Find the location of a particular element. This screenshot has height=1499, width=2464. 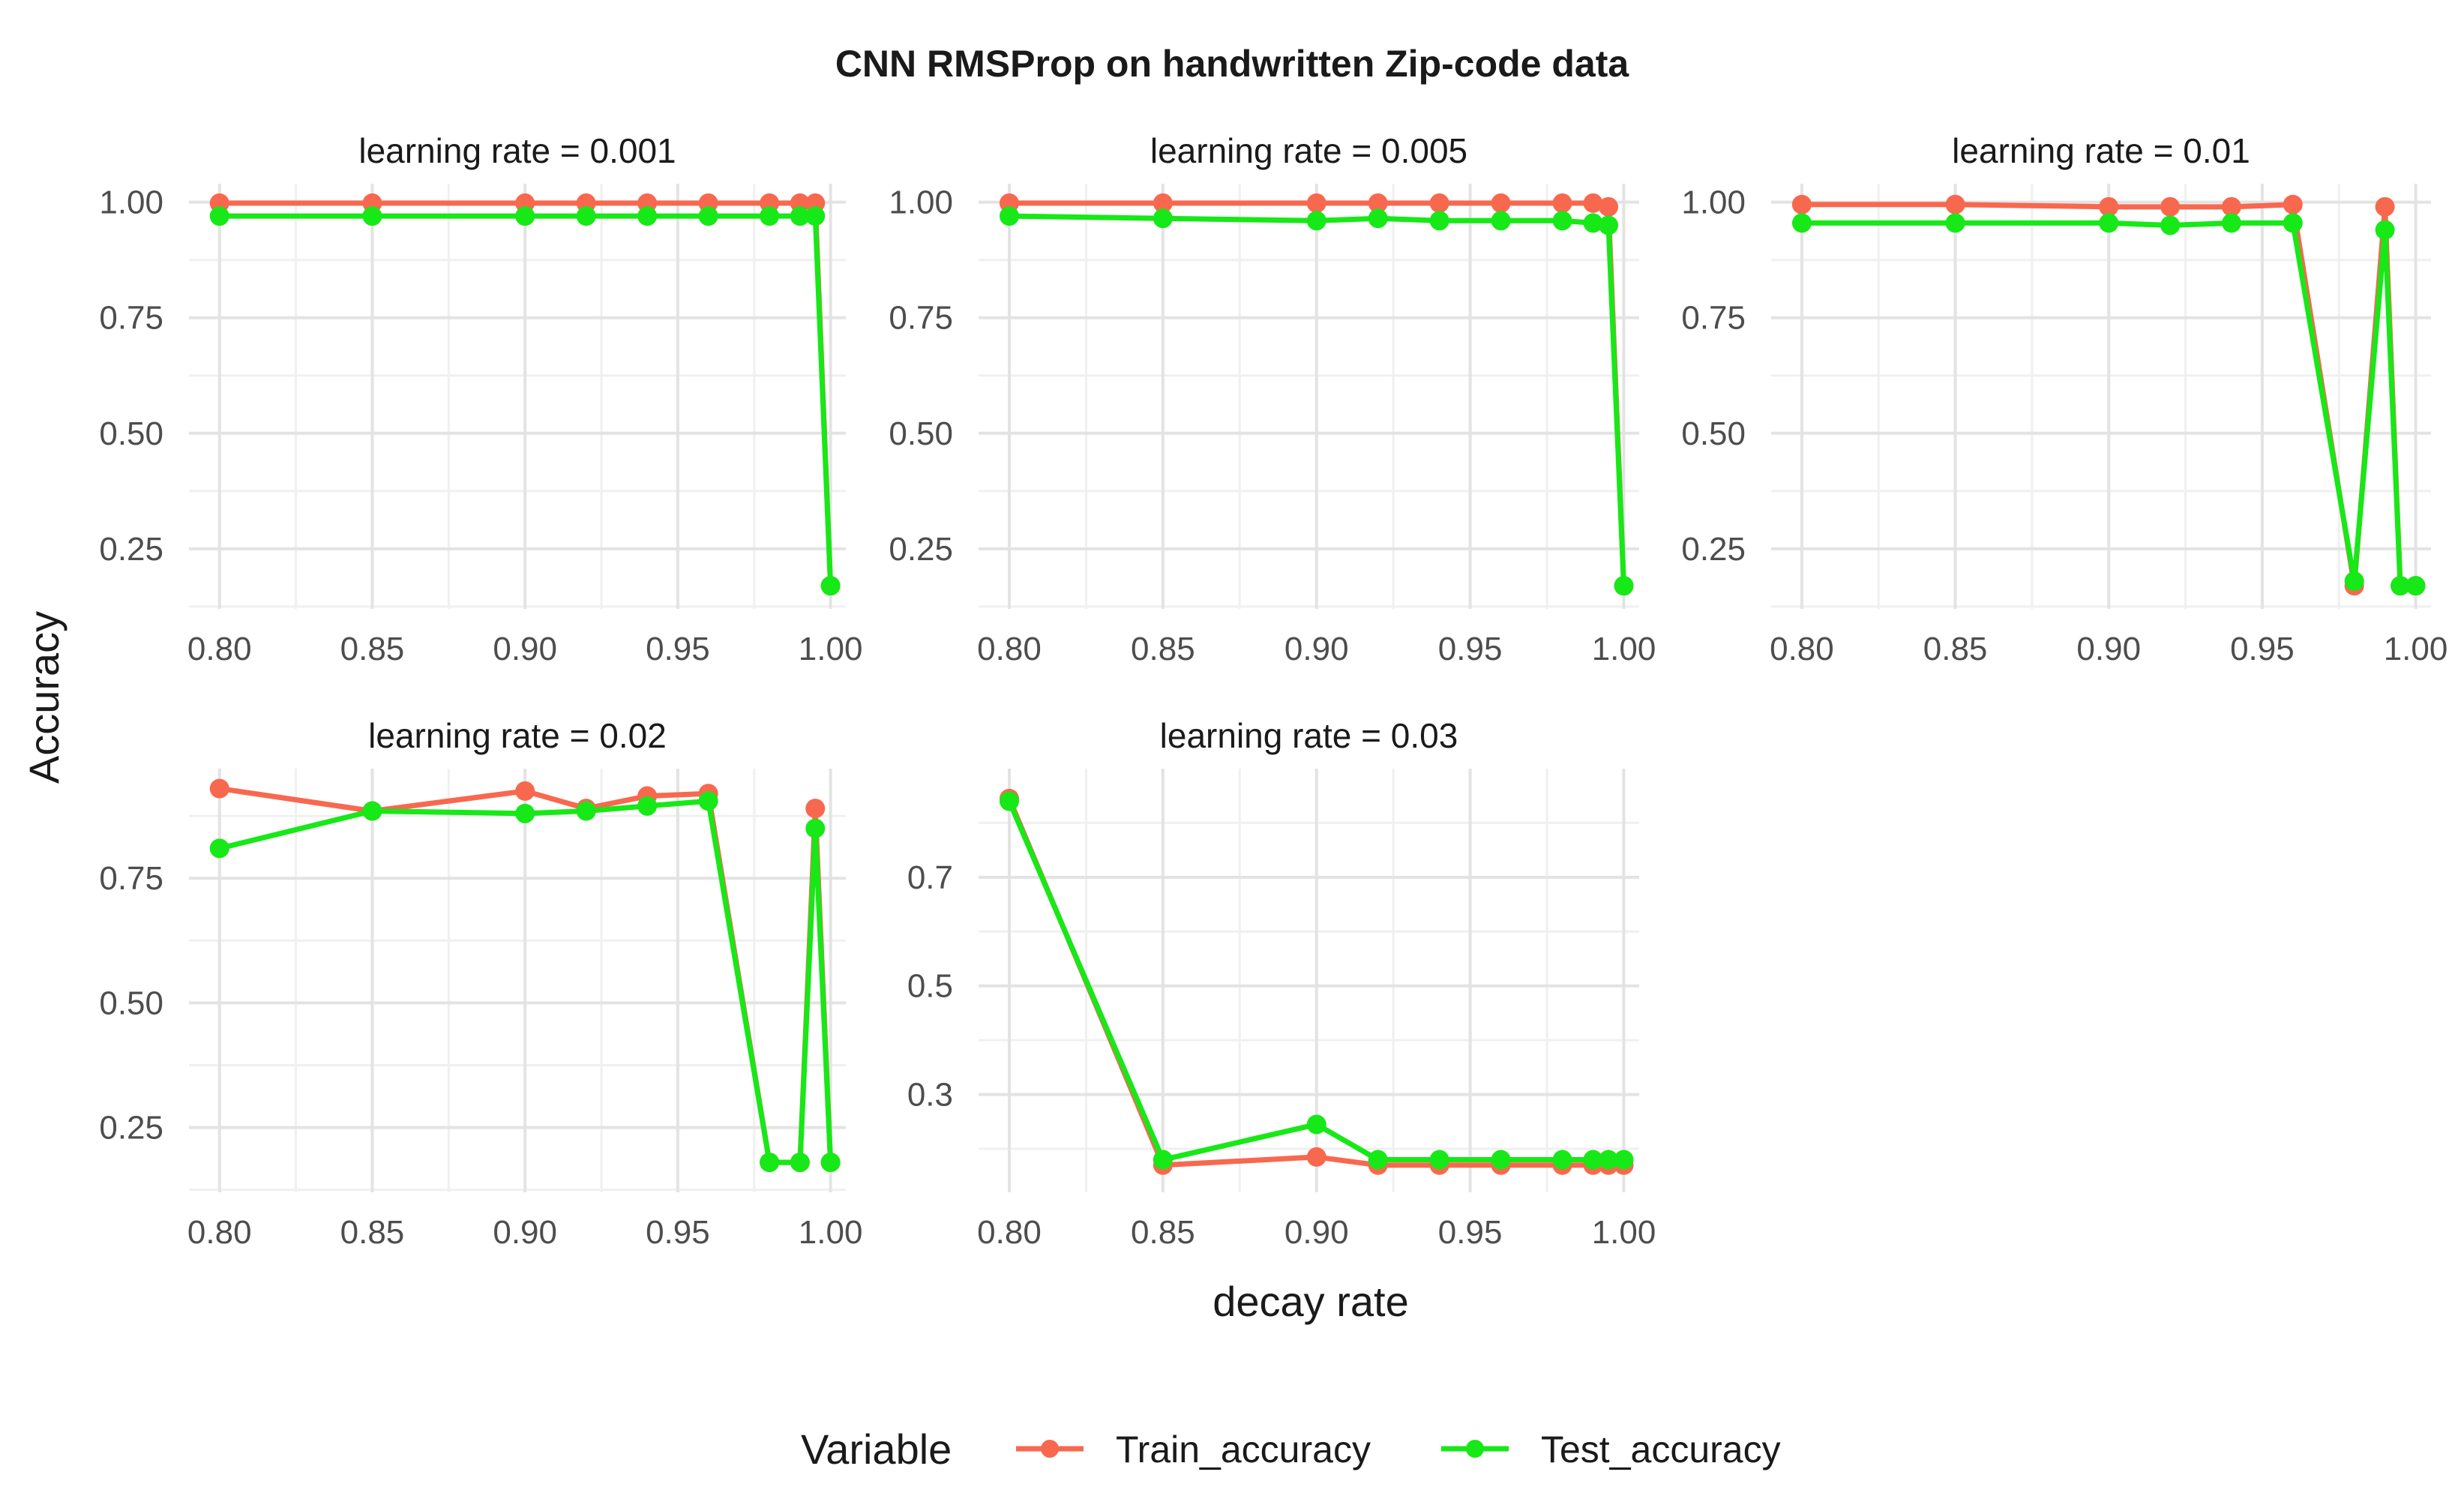

legend-test-label: Test_accuracy is located at coordinates (1661, 1450).